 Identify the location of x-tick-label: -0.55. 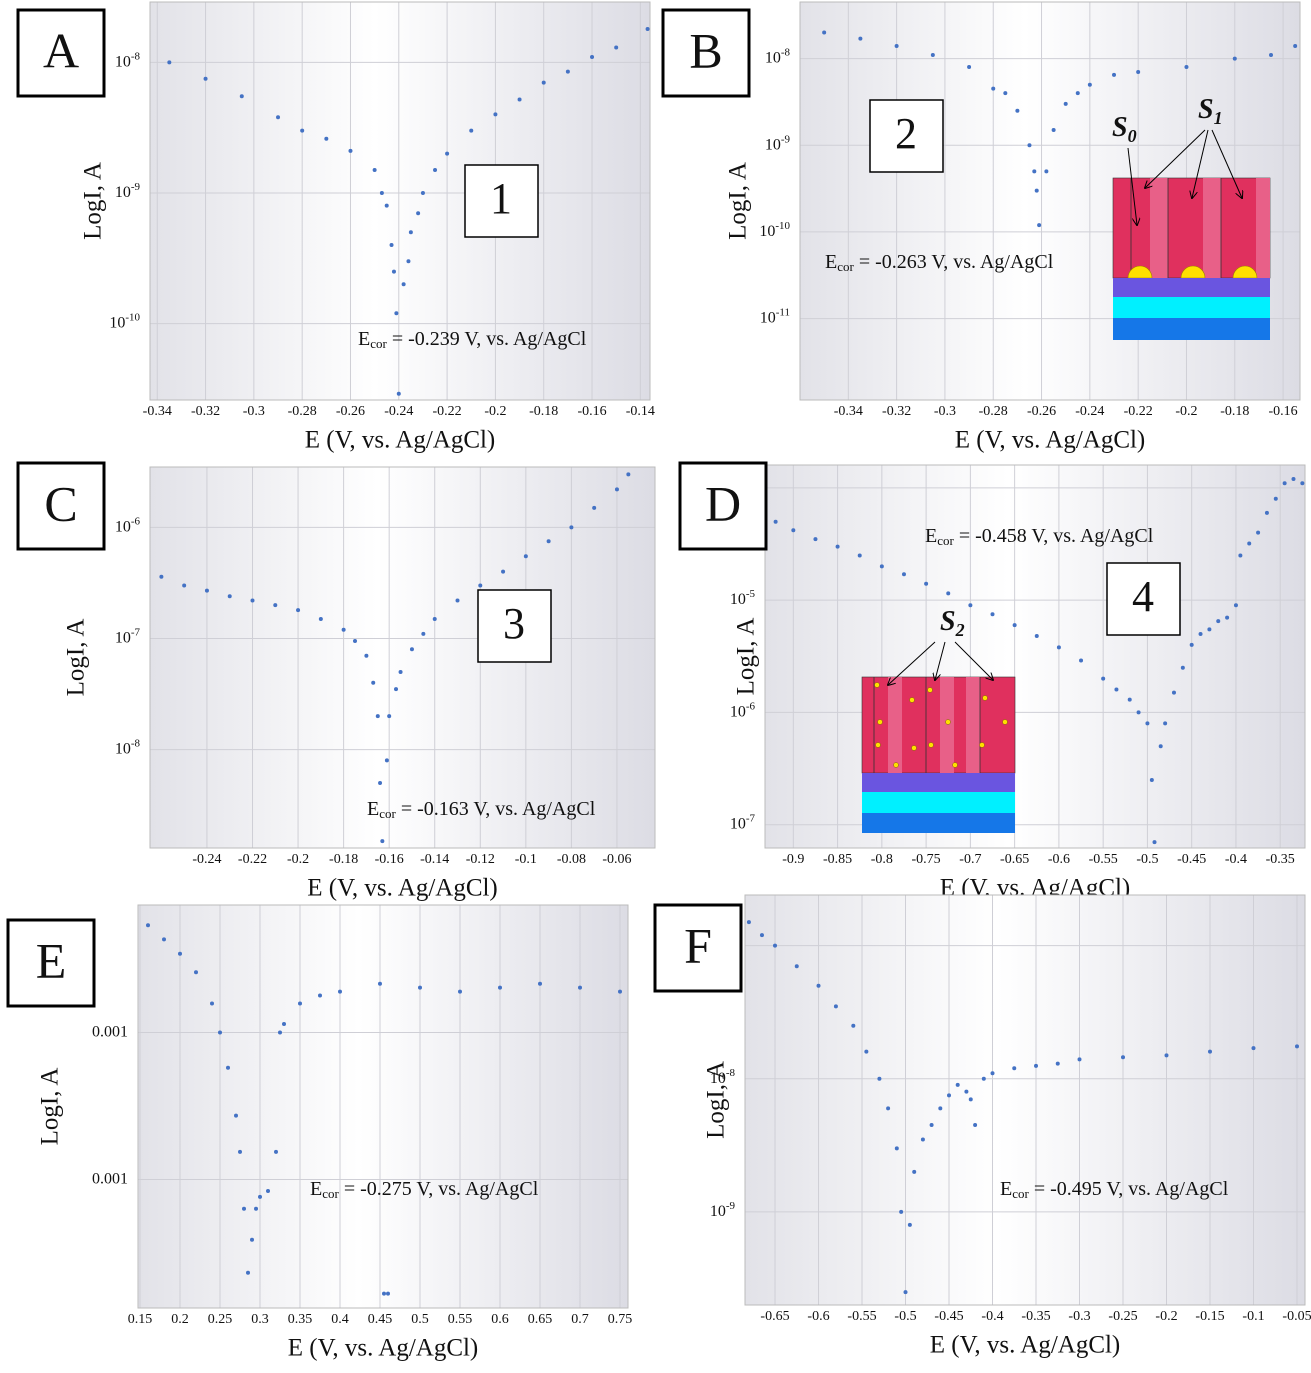
(1103, 859).